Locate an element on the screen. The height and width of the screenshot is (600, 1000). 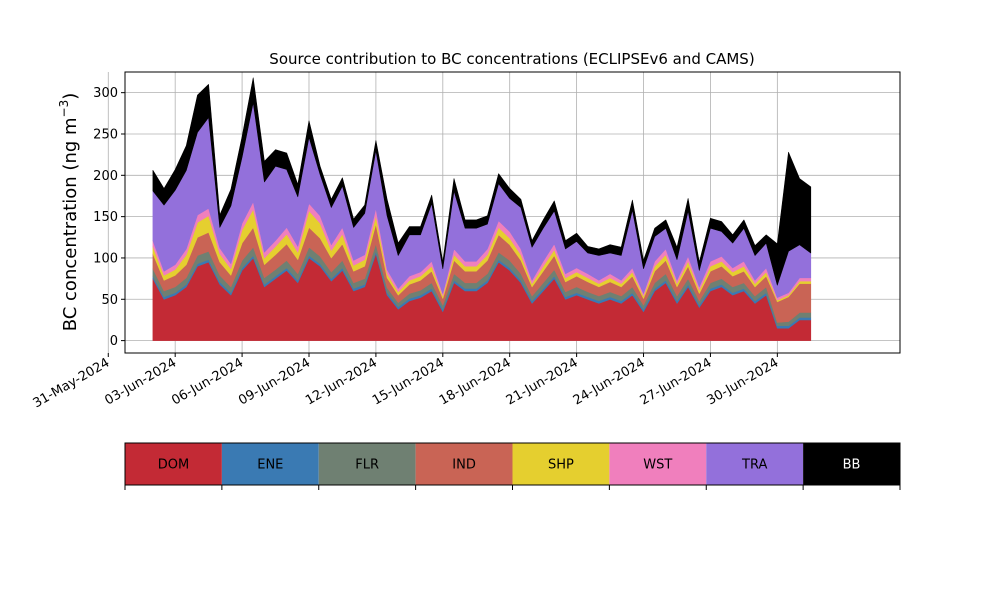
y-tick-label: 50 is located at coordinates (109, 300).